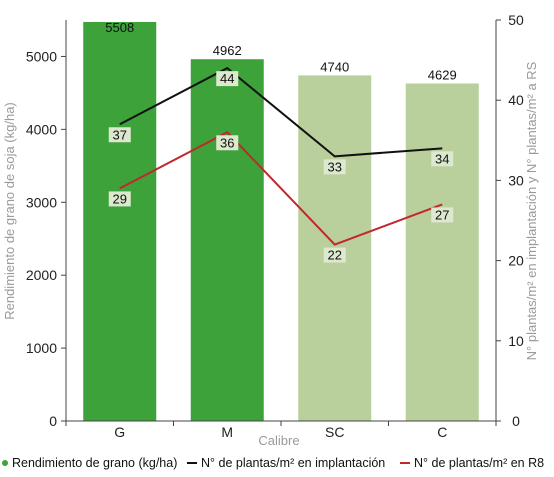 This screenshot has width=554, height=477. I want to click on bar-value-label: 5508, so click(119, 27).